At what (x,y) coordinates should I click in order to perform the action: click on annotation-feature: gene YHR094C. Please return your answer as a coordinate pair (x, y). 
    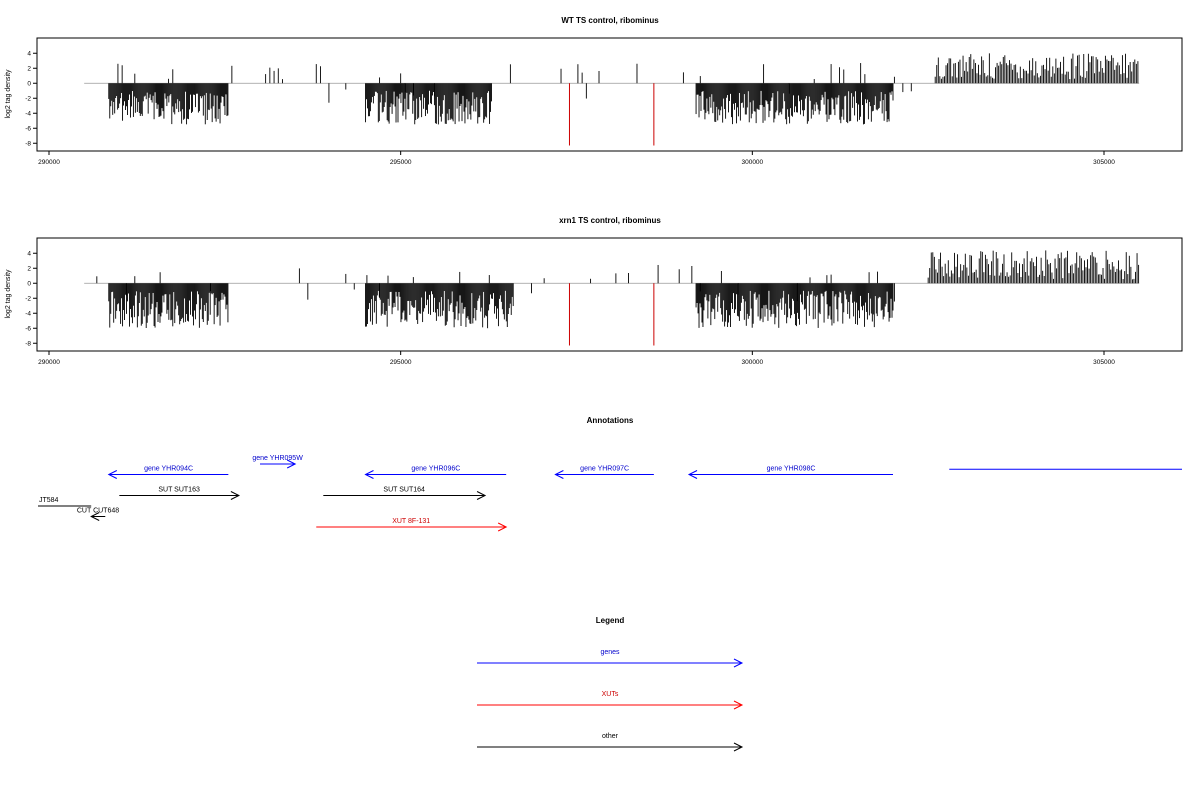
    Looking at the image, I should click on (168, 472).